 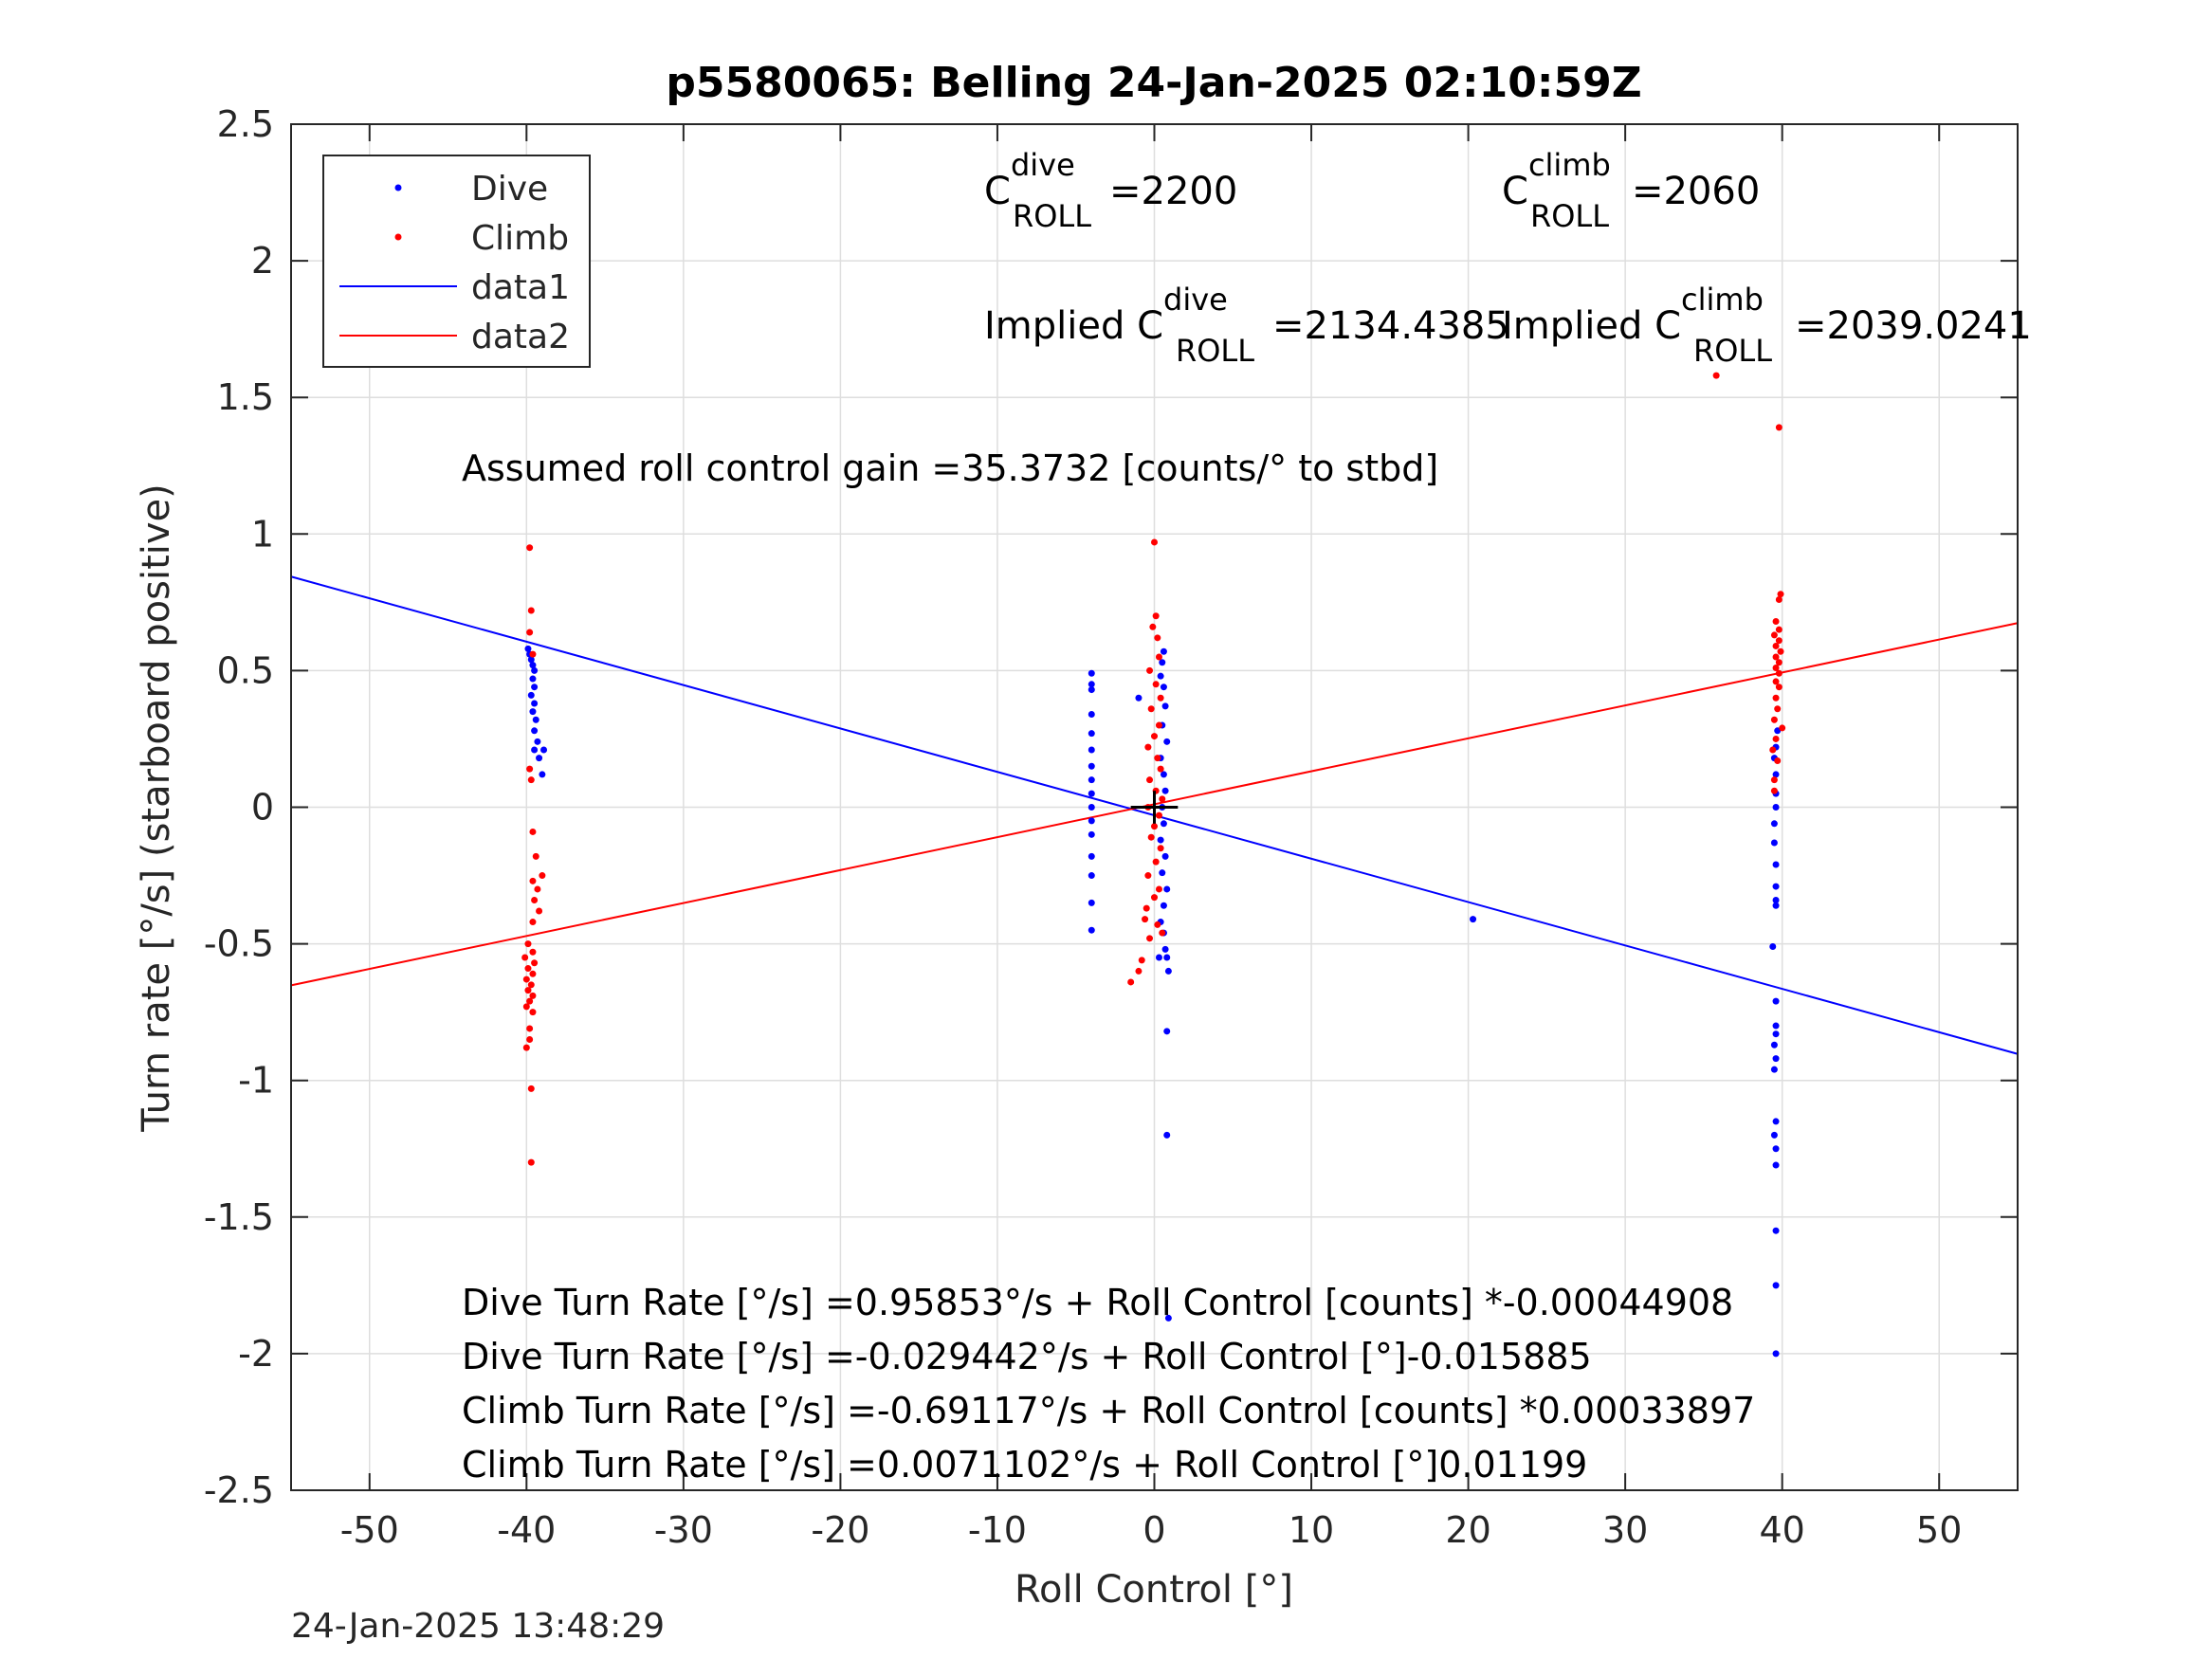 What do you see at coordinates (245, 670) in the screenshot?
I see `y-tick-label: 0.5` at bounding box center [245, 670].